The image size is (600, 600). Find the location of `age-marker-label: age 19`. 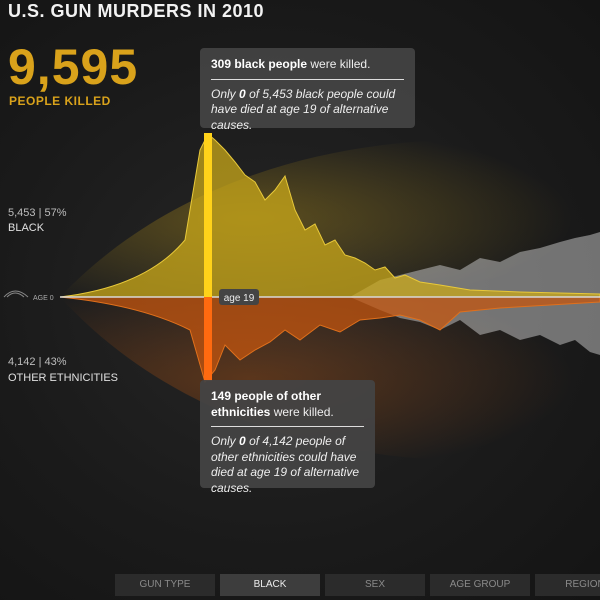

age-marker-label: age 19 is located at coordinates (239, 298).